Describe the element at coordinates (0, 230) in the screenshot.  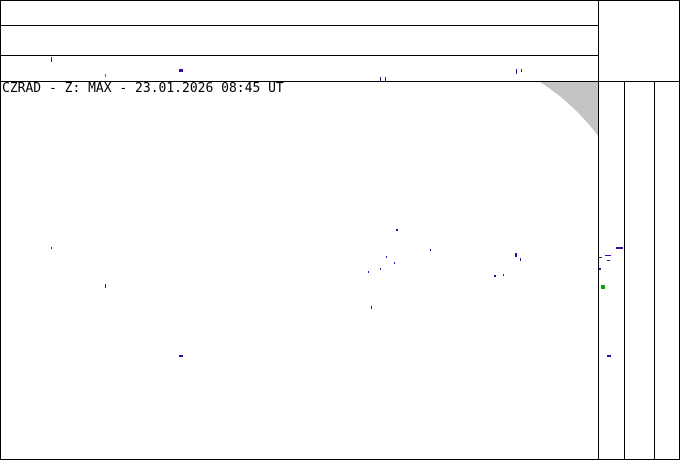
I see `frame-left` at that location.